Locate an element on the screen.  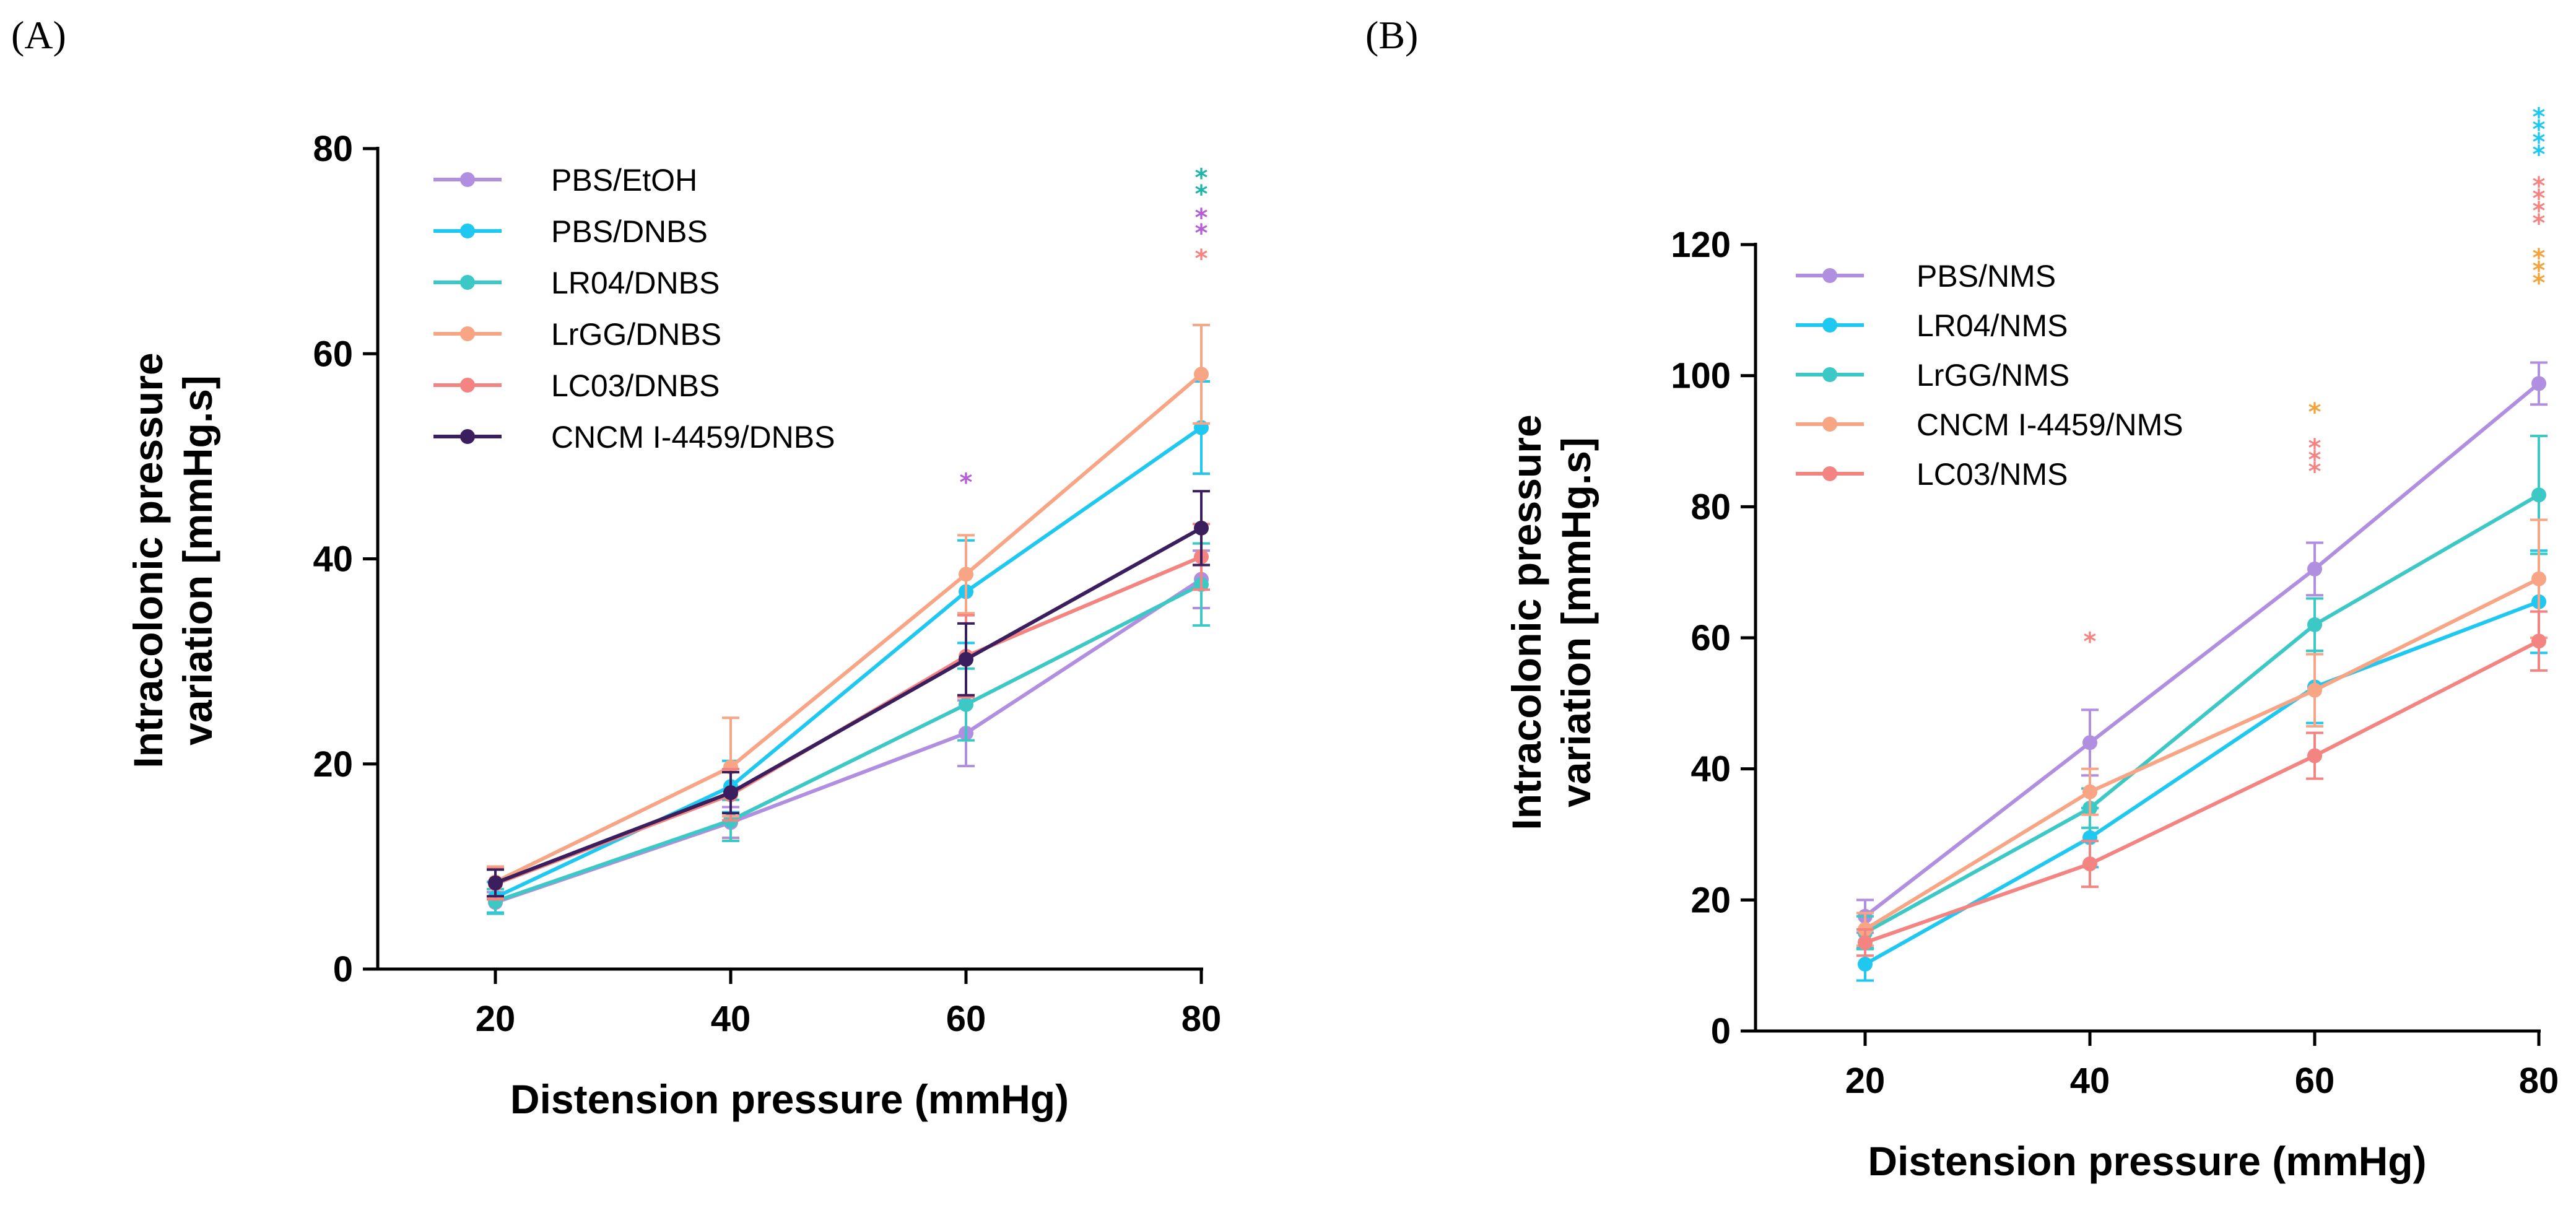
legend-item: CNCM I-4459/DNBS is located at coordinates (634, 437).